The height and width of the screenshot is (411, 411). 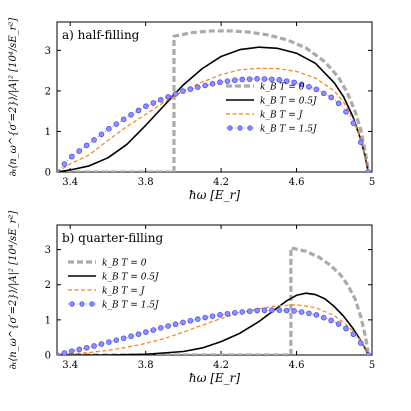 I want to click on panel-label: b) quarter-filling, so click(x=112, y=238).